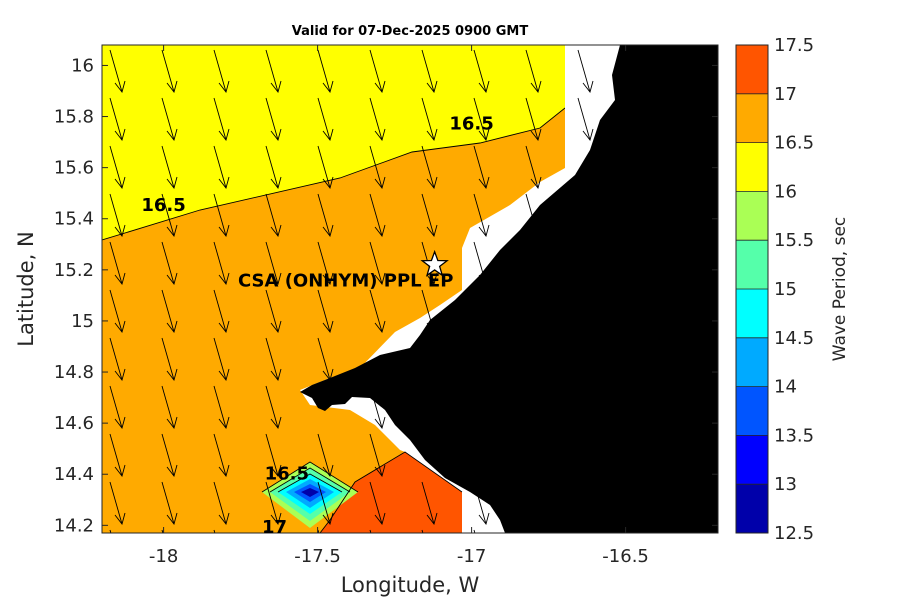 This screenshot has height=600, width=900. Describe the element at coordinates (625, 556) in the screenshot. I see `x-tick-label: -16.5` at that location.